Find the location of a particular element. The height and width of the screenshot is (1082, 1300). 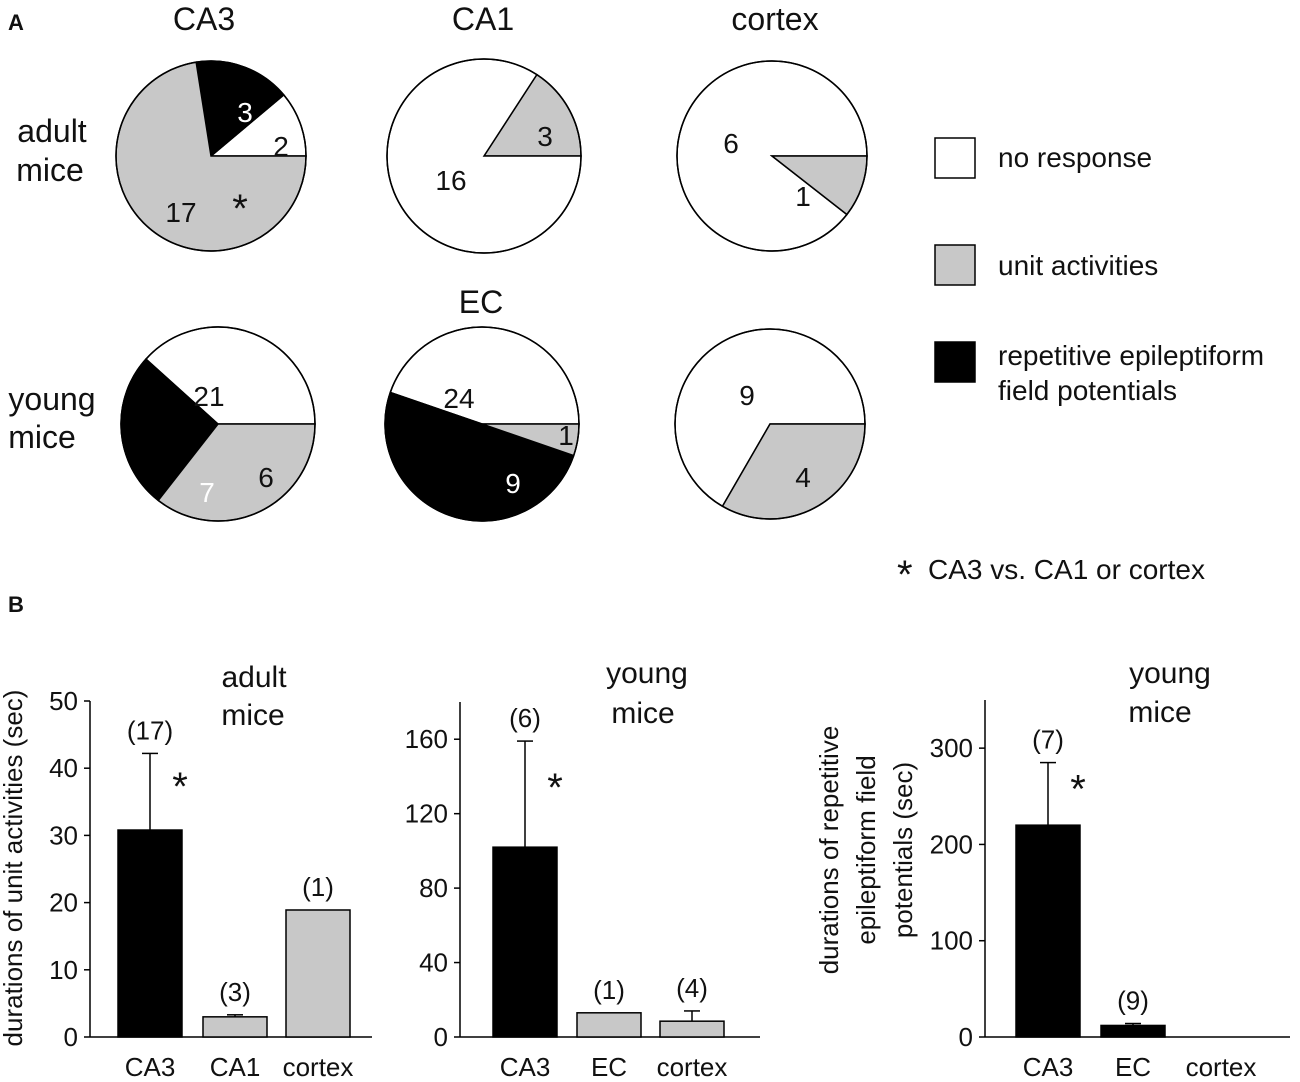

pie-young-cortex-outline is located at coordinates (770, 424).